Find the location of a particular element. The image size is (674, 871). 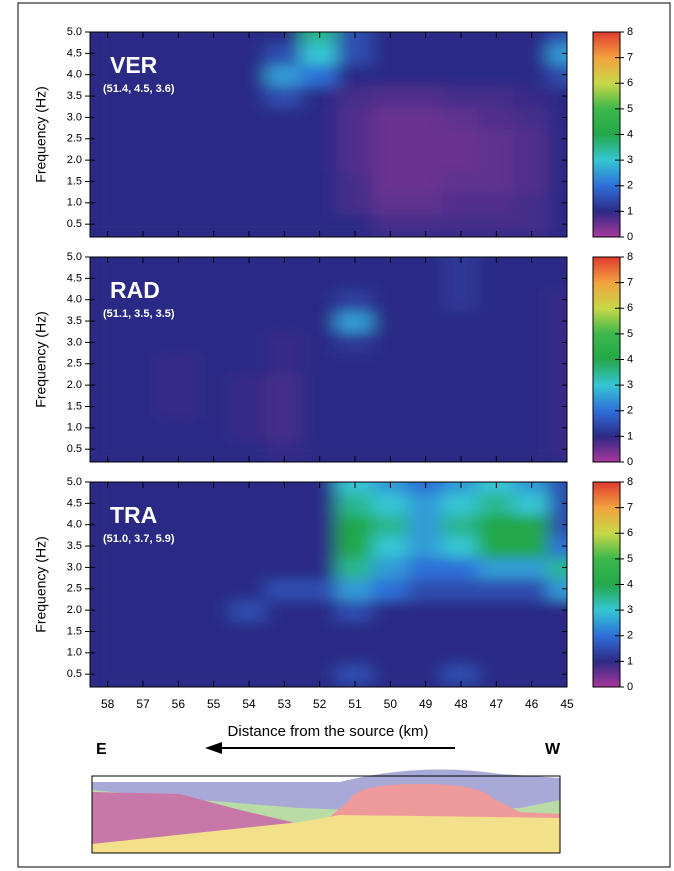

panel-title: VER is located at coordinates (134, 65).